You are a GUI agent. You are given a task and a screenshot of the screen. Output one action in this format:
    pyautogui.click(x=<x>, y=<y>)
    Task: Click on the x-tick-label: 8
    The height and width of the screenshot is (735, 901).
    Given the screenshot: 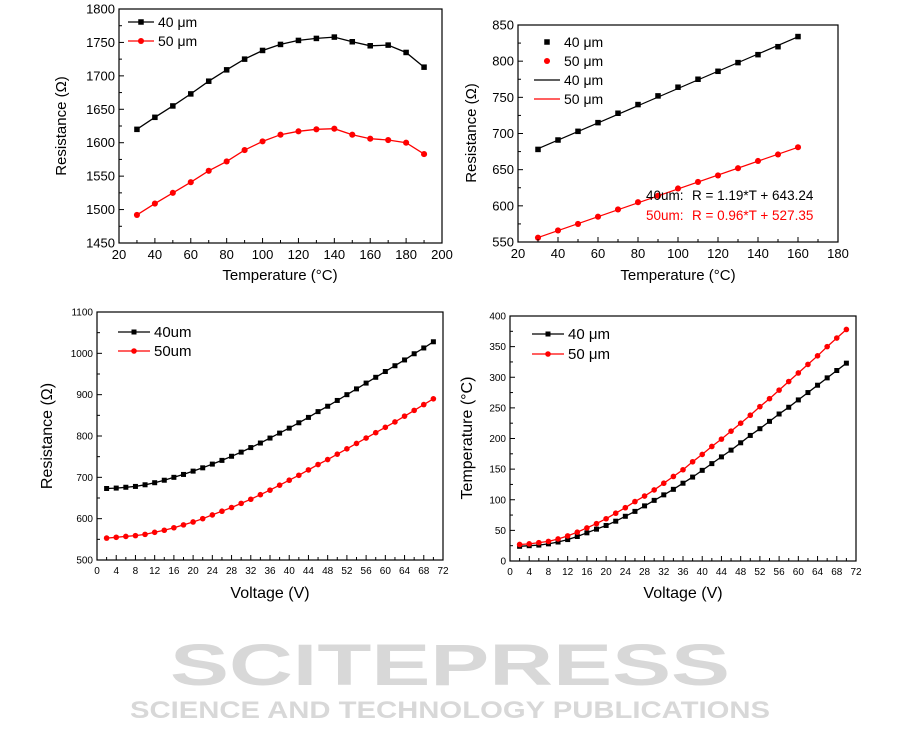 What is the action you would take?
    pyautogui.click(x=136, y=571)
    